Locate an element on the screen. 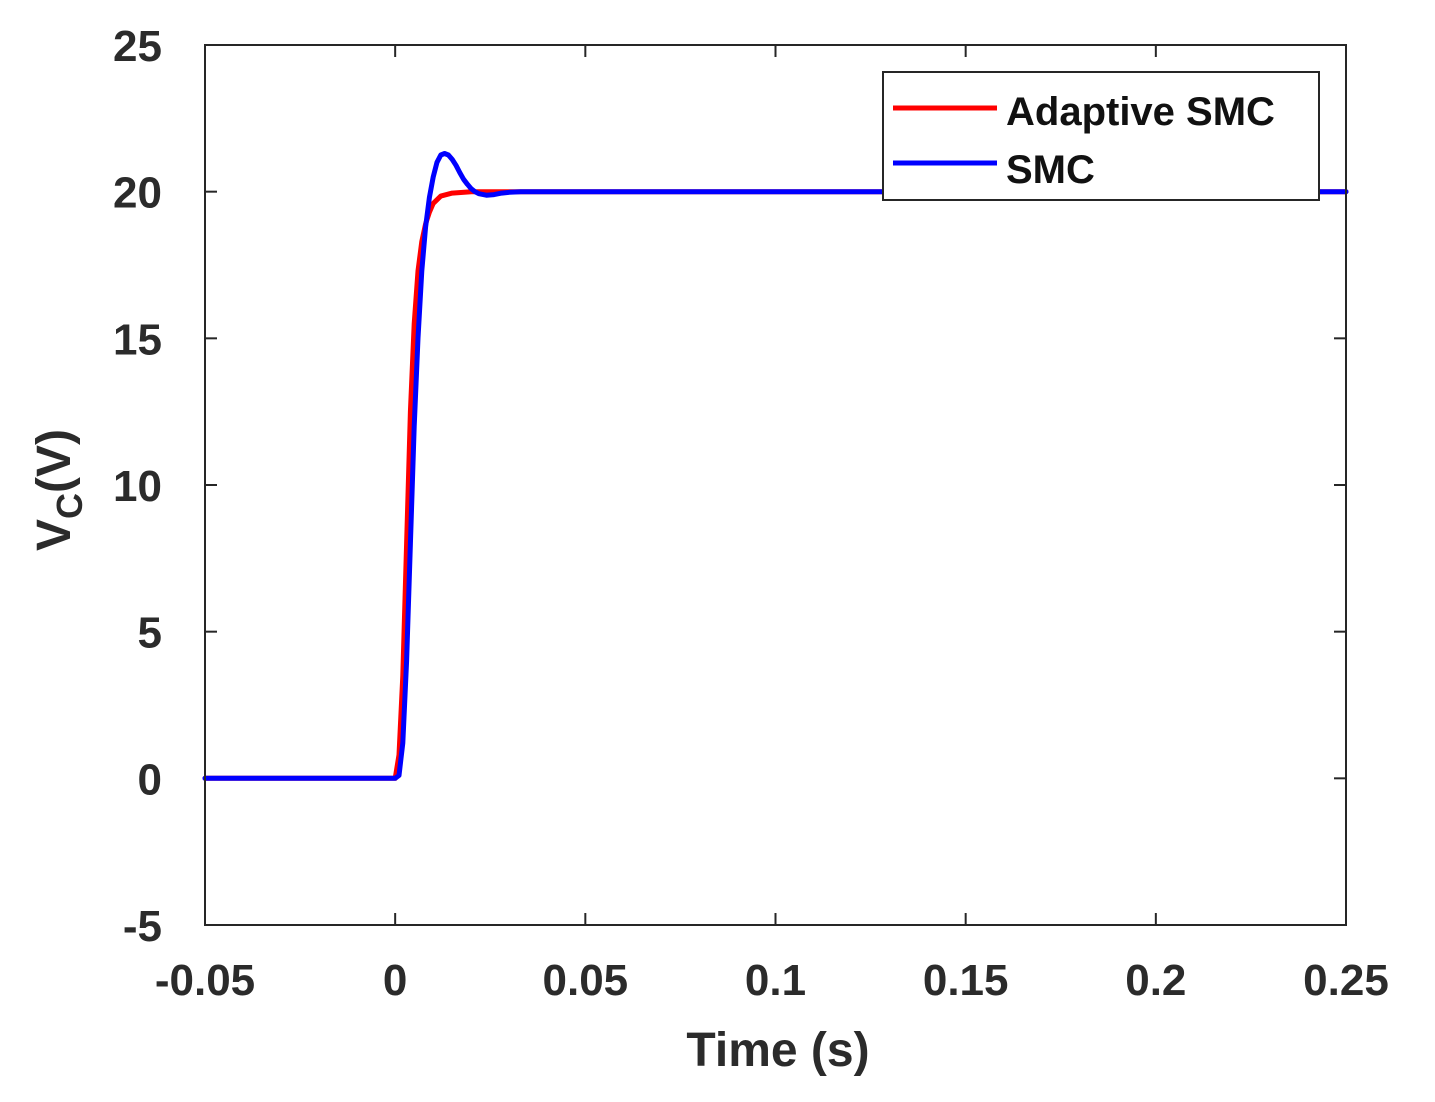 Image resolution: width=1435 pixels, height=1102 pixels. y-tick-label: 15 is located at coordinates (137, 339).